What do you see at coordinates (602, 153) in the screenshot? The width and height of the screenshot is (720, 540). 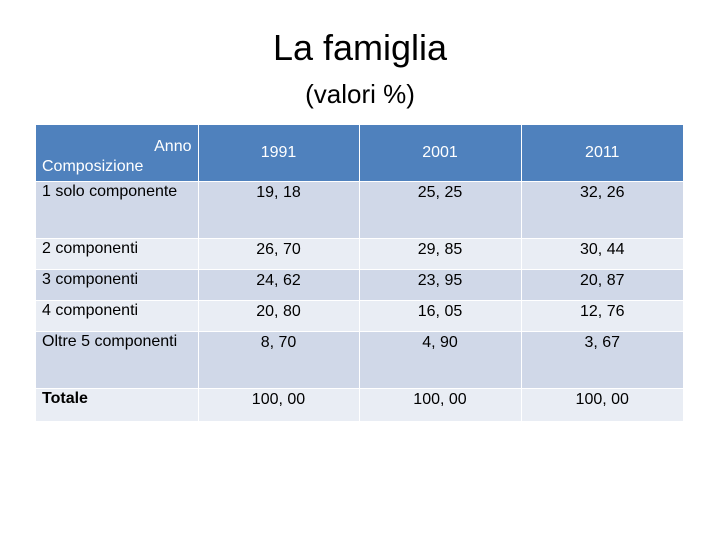 I see `year-header-2011: 2011` at bounding box center [602, 153].